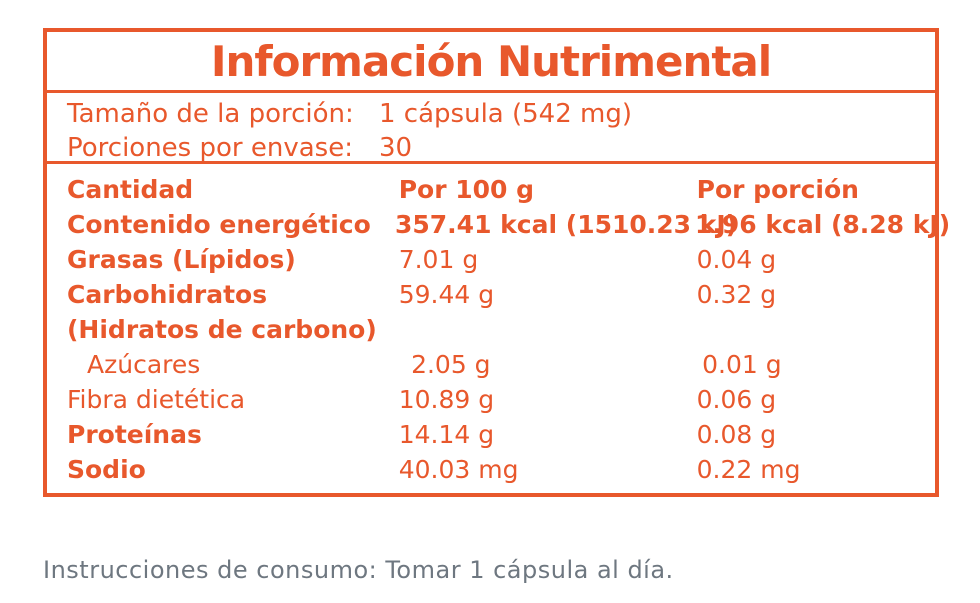  Describe the element at coordinates (501, 294) in the screenshot. I see `table-row-carbohydrates: Carbohidratos 59.44 g 0.32 g` at that location.